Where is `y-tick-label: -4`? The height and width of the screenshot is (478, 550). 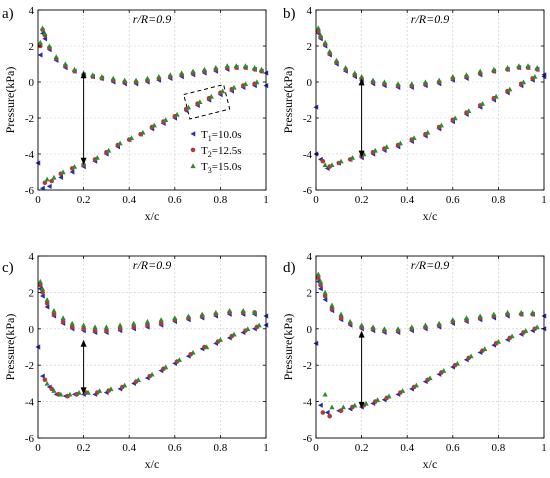 y-tick-label: -4 is located at coordinates (308, 155).